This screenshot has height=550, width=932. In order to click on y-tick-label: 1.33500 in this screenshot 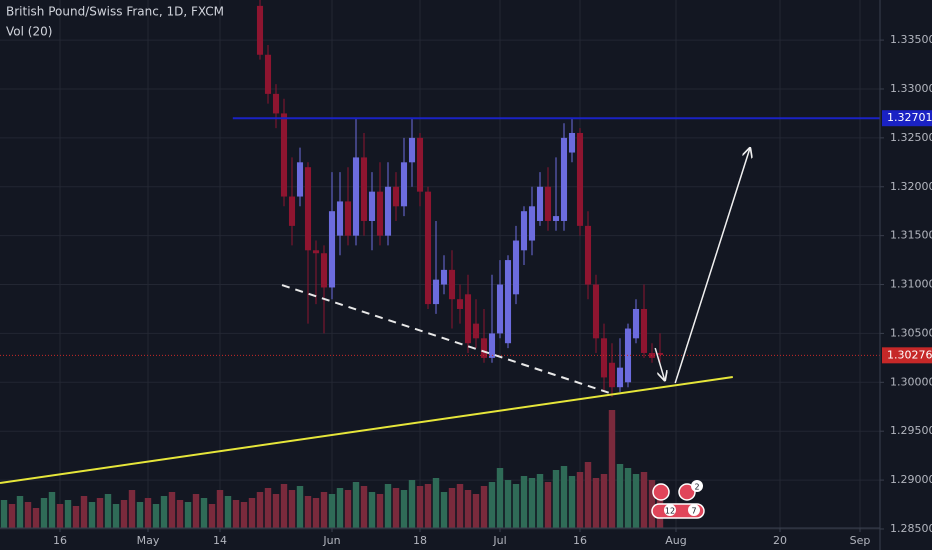, I will do `click(911, 39)`.